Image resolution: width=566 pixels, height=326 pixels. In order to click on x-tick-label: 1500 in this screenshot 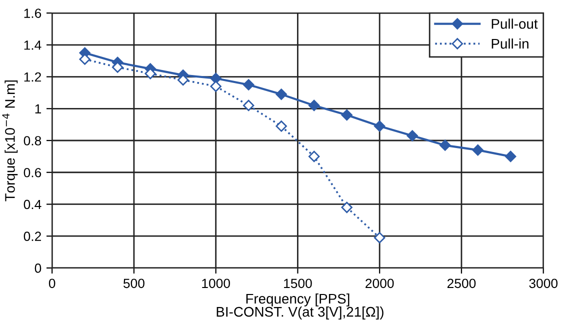, I will do `click(298, 283)`.